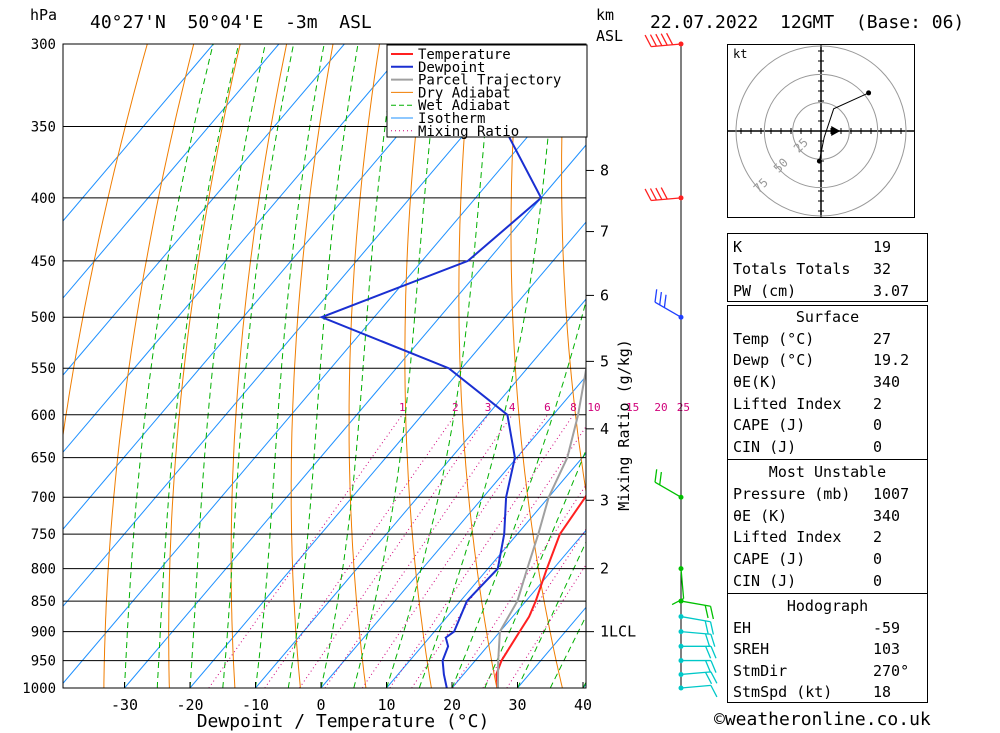 The image size is (1000, 733). Describe the element at coordinates (43, 199) in the screenshot. I see `pressure-tick-label: 400` at that location.